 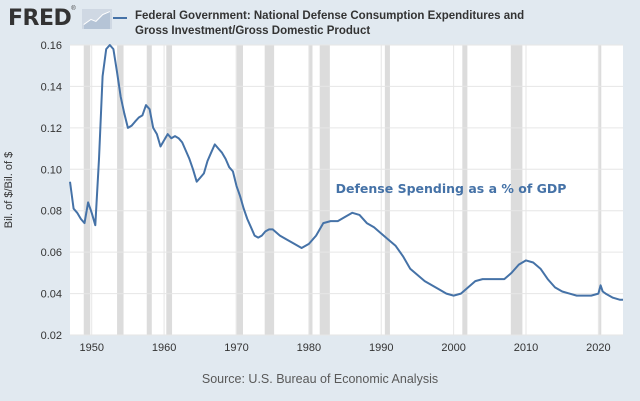 I want to click on source-note: Source: U.S. Bureau of Economic Analysis, so click(x=320, y=379).